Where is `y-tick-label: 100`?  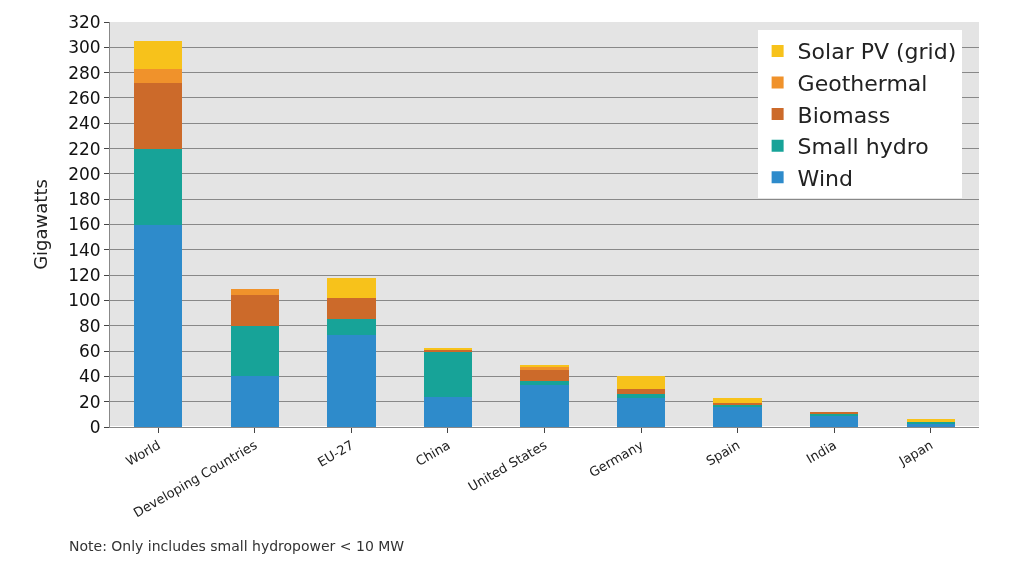 y-tick-label: 100 is located at coordinates (84, 300).